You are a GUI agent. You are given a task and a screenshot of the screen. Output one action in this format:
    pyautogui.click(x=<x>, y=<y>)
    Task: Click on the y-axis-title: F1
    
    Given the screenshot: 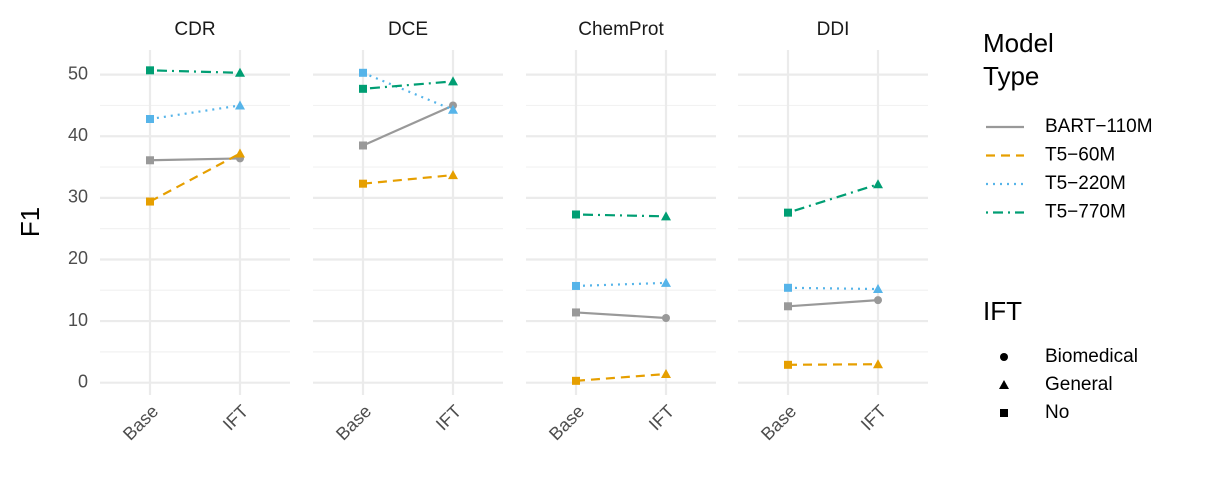 What is the action you would take?
    pyautogui.click(x=30, y=222)
    